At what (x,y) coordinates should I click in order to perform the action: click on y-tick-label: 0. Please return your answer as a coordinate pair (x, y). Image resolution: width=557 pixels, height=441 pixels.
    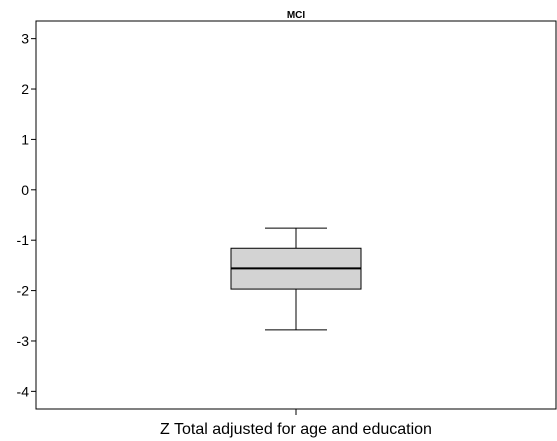
    Looking at the image, I should click on (25, 190).